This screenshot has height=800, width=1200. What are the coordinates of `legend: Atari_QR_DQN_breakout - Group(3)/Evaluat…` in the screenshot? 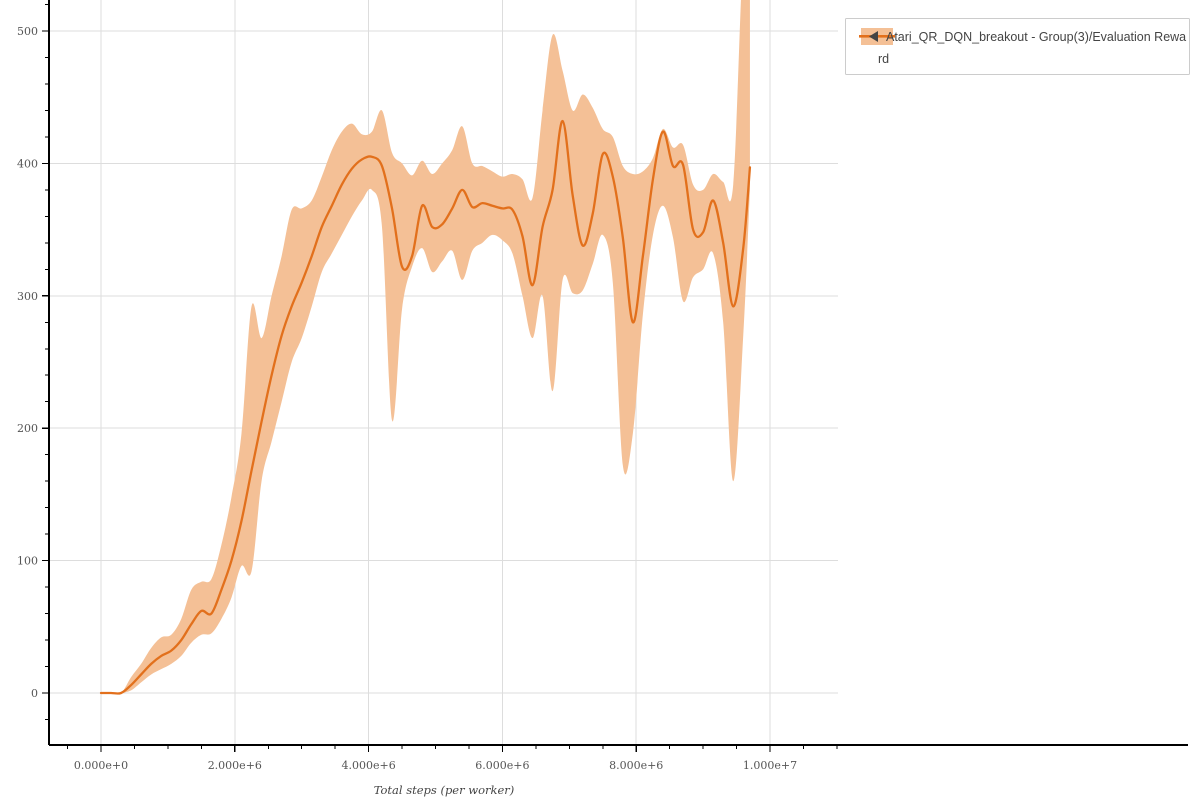 It's located at (1017, 46).